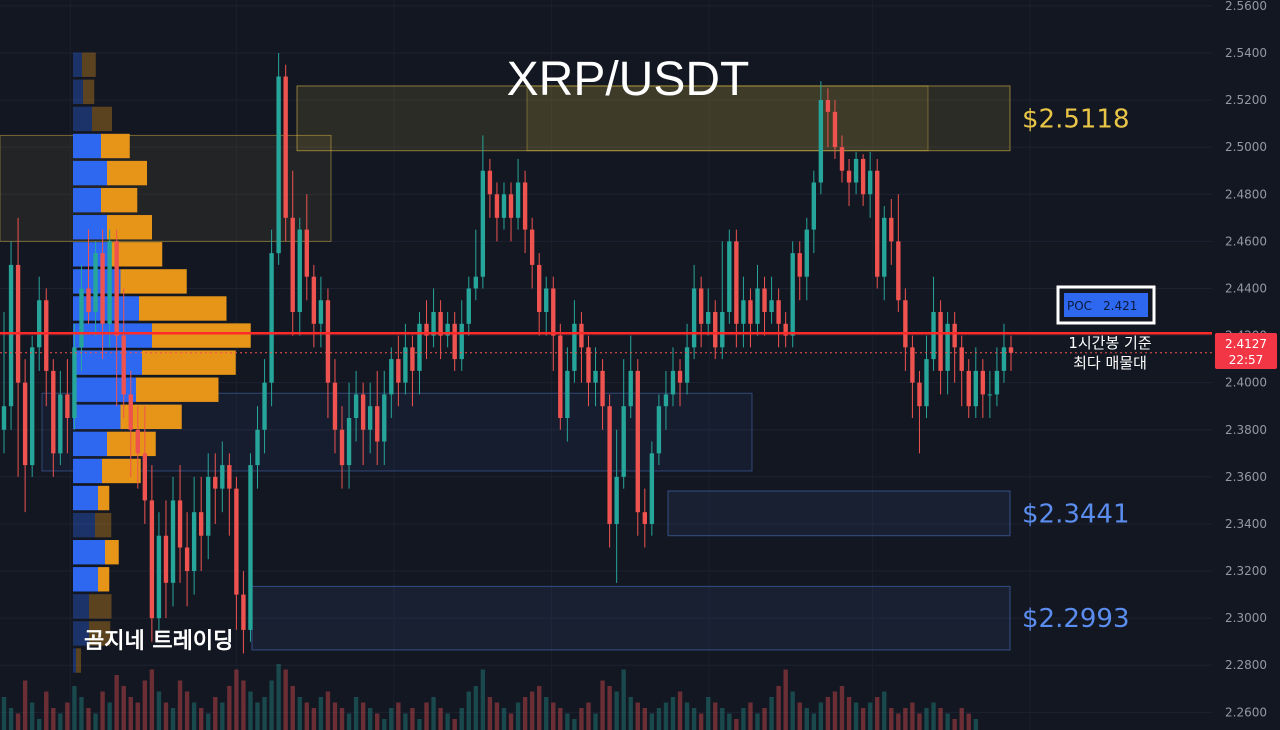 This screenshot has width=1280, height=730. Describe the element at coordinates (1079, 306) in the screenshot. I see `poc-label: POC` at that location.